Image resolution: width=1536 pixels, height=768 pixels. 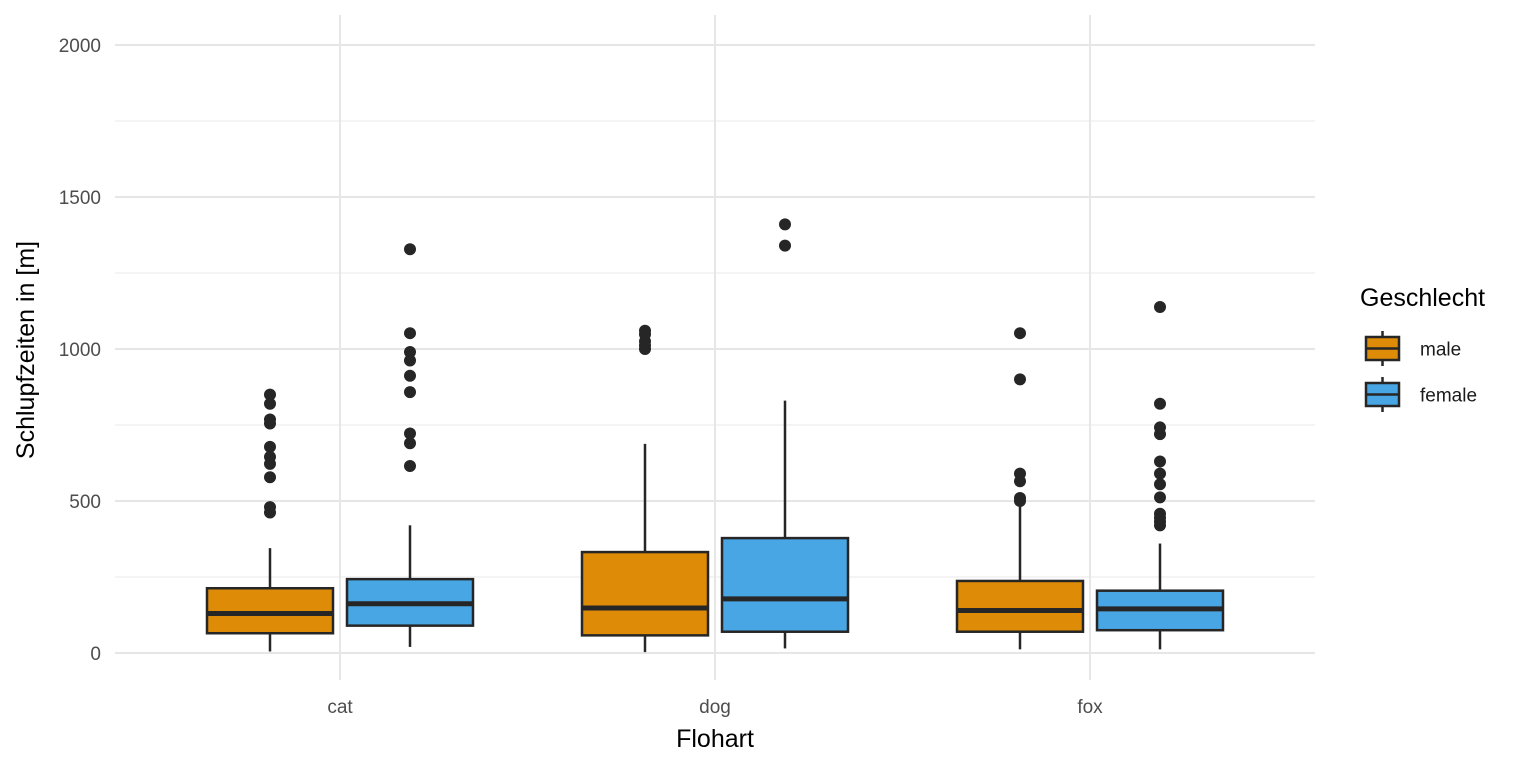 I want to click on legend-item-female: female, so click(x=1420, y=394).